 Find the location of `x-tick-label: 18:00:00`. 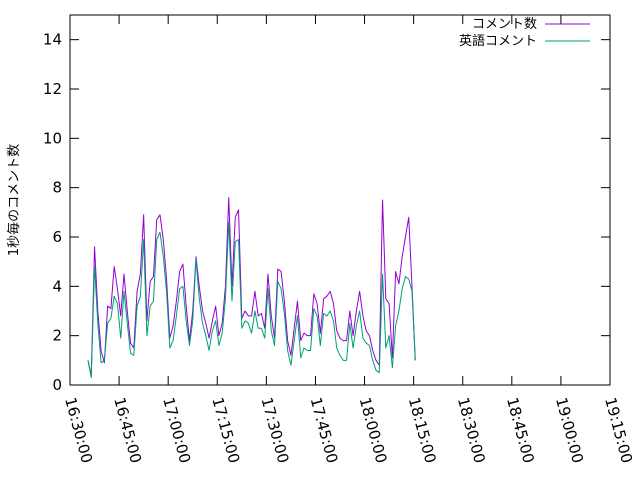

x-tick-label: 18:00:00 is located at coordinates (373, 430).